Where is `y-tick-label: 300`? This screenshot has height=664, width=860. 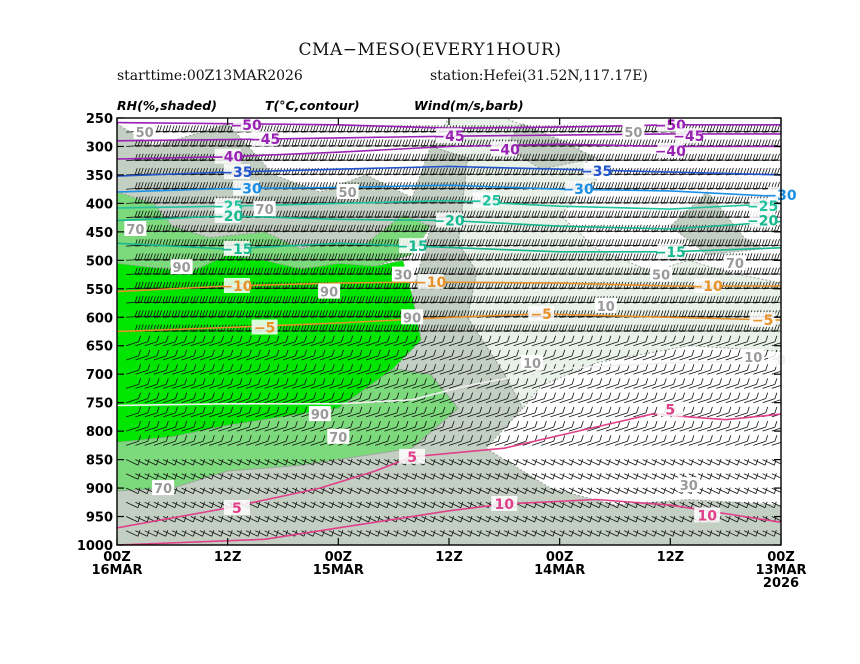 y-tick-label: 300 is located at coordinates (99, 147).